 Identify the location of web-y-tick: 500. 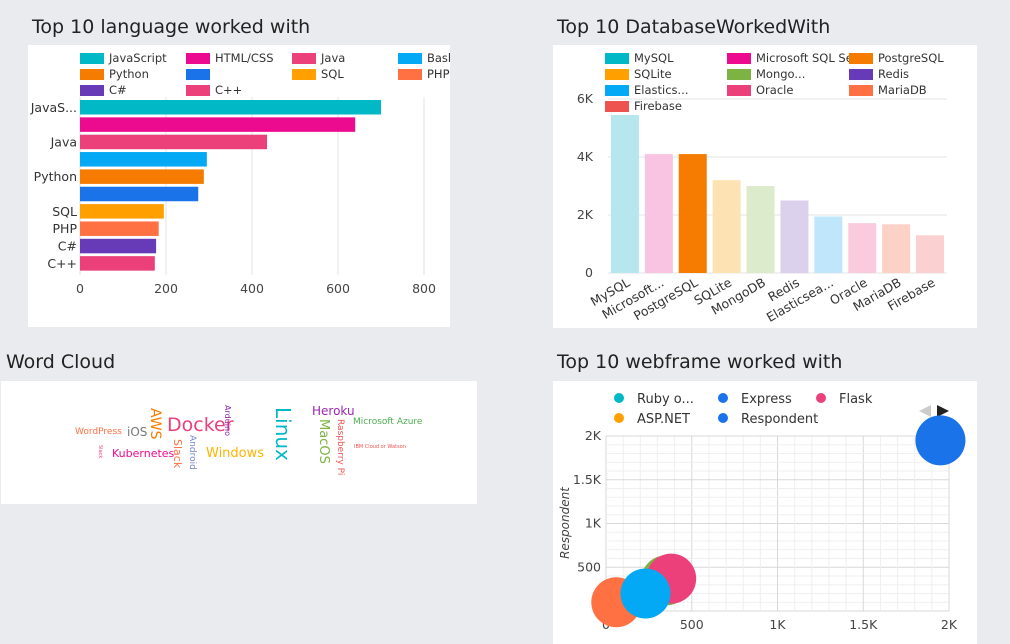
(589, 566).